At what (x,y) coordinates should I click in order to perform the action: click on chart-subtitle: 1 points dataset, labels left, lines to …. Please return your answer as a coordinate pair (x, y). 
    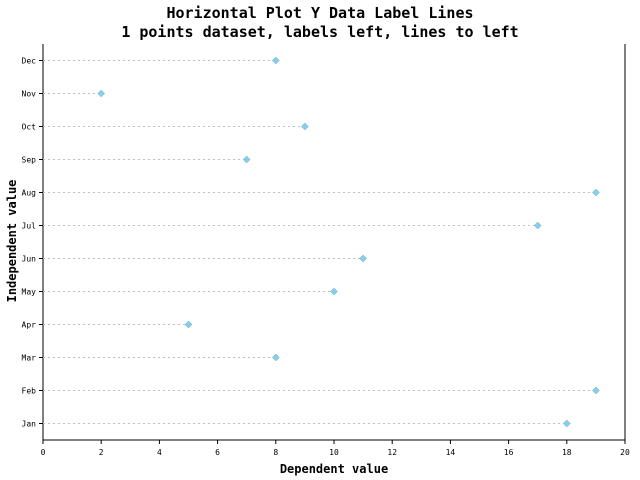
    Looking at the image, I should click on (319, 32).